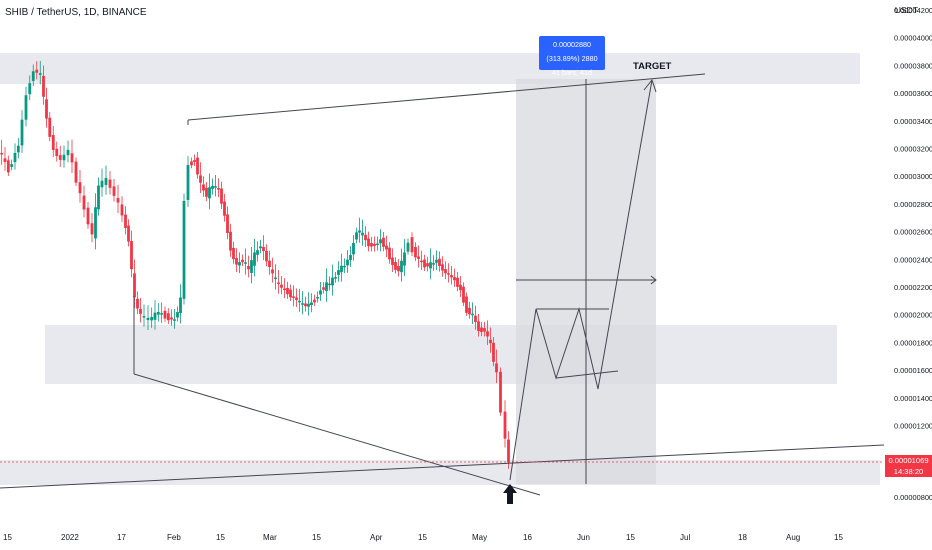  I want to click on time-tick-label: Feb, so click(174, 537).